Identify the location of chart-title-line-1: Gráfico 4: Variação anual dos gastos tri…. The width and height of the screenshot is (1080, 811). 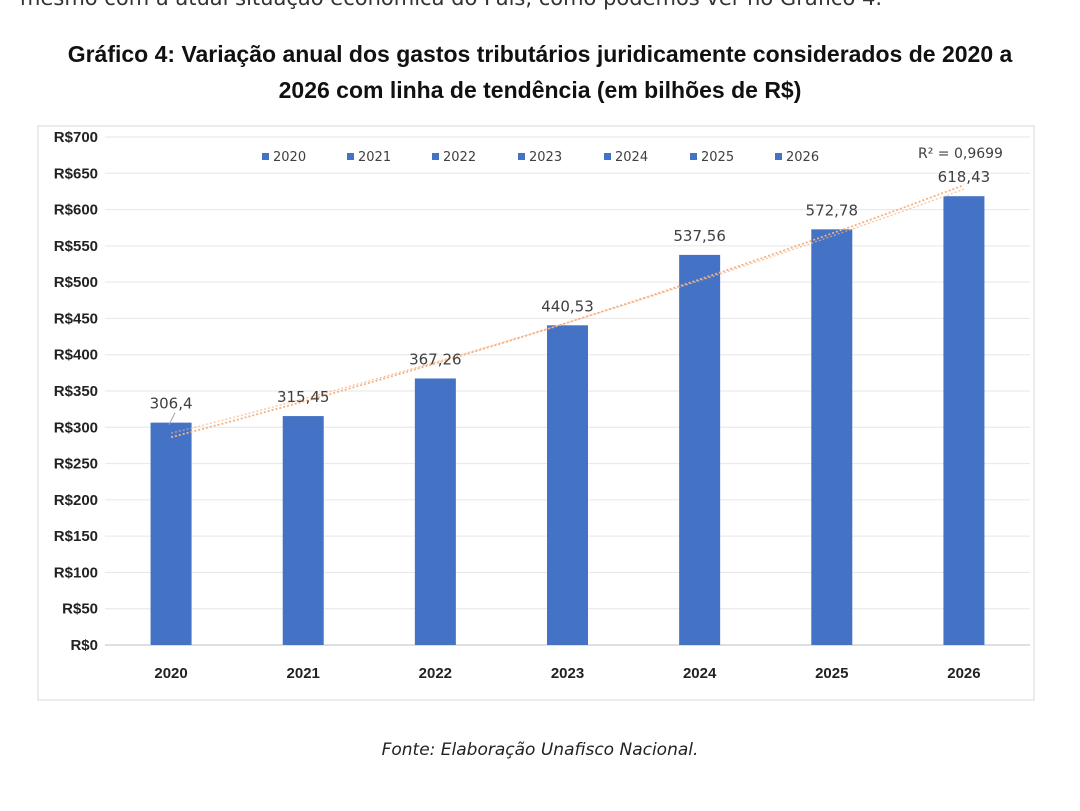
(540, 54).